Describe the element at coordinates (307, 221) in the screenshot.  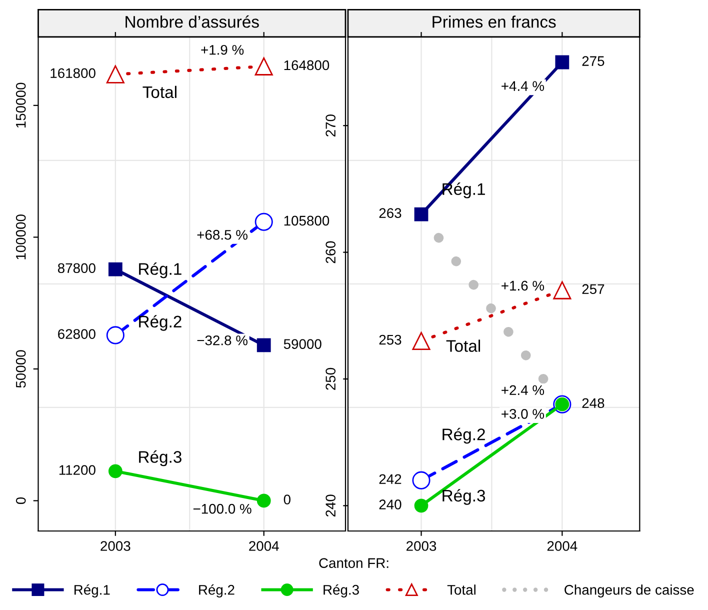
I see `data-label: 105800` at that location.